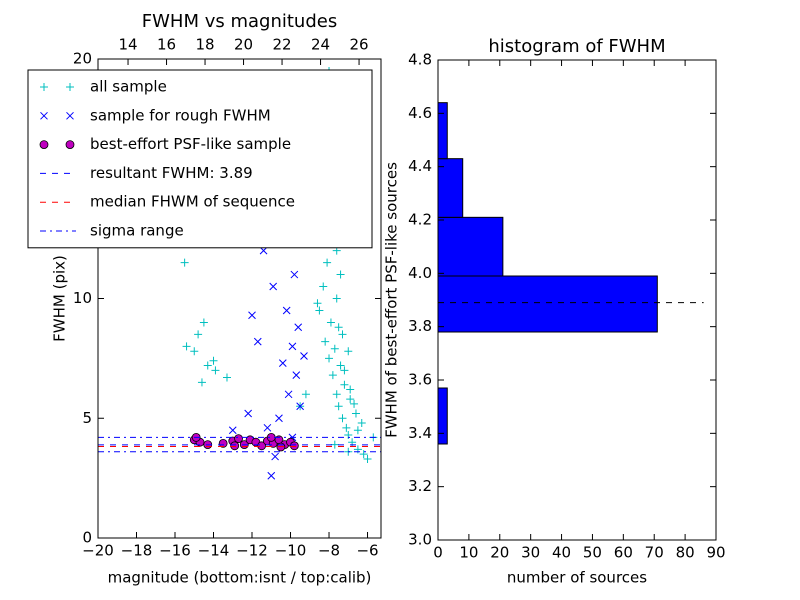  Describe the element at coordinates (359, 45) in the screenshot. I see `x2-tick-label: 26` at that location.